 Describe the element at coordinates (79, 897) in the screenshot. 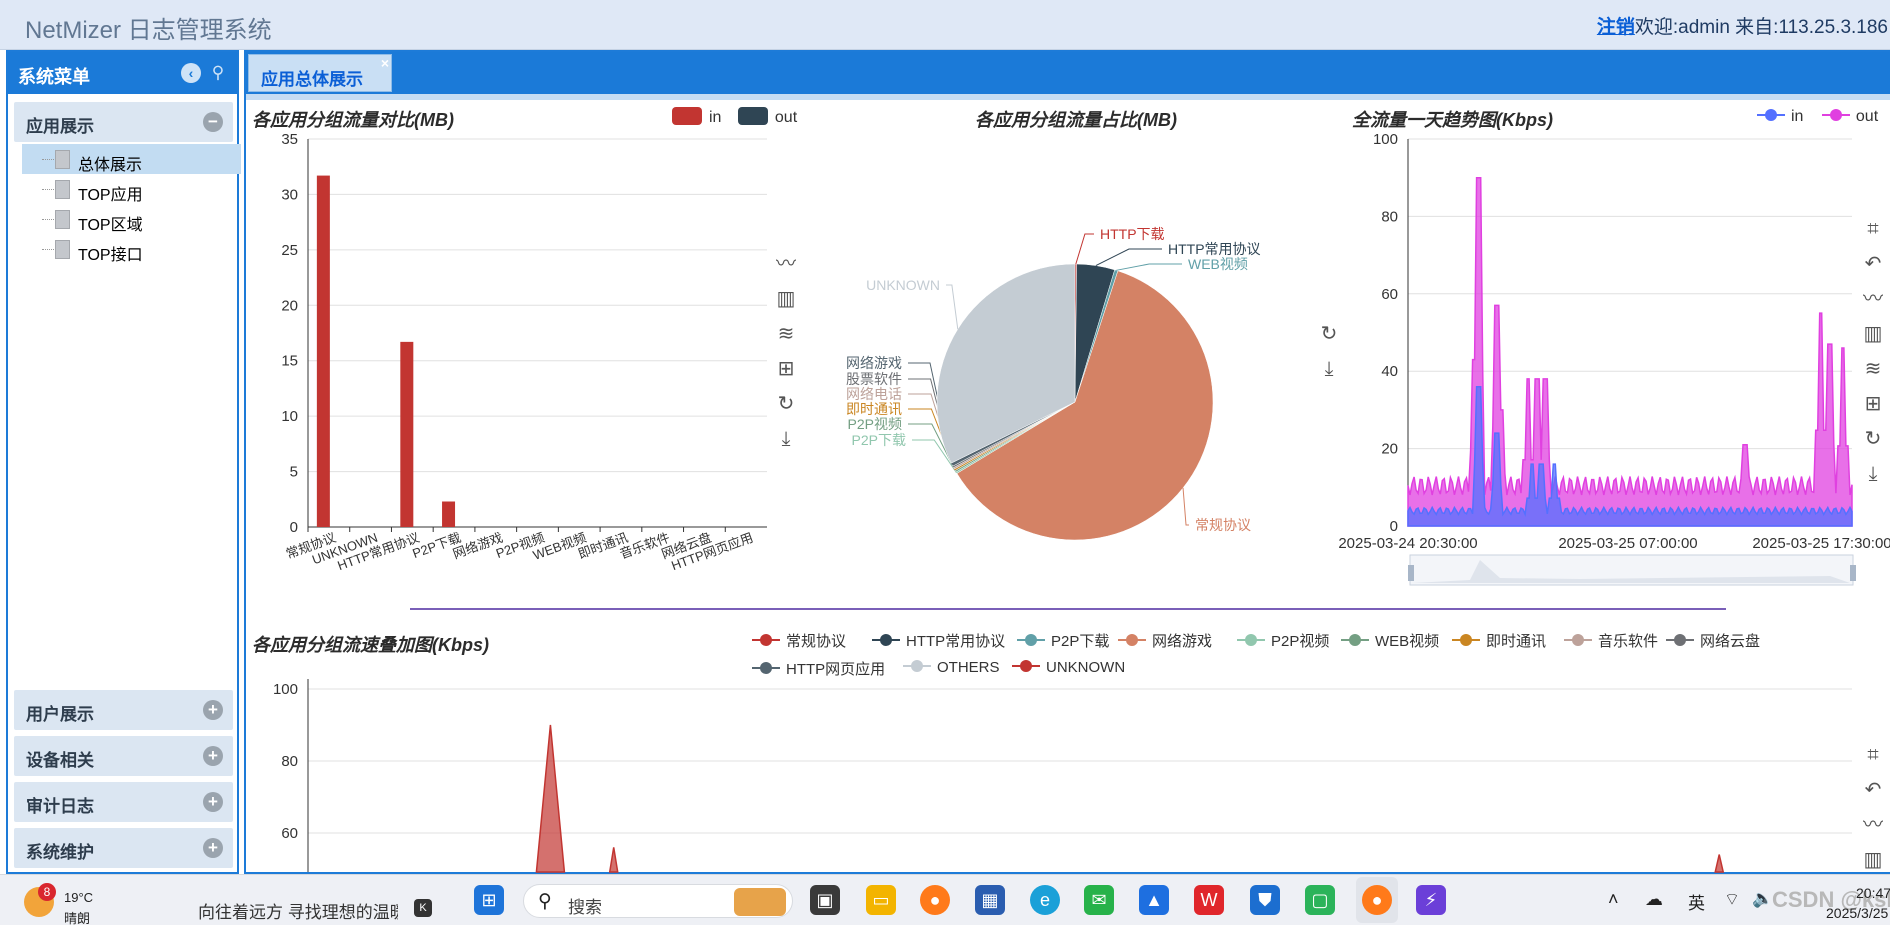

I see `temperature: 19°C` at that location.